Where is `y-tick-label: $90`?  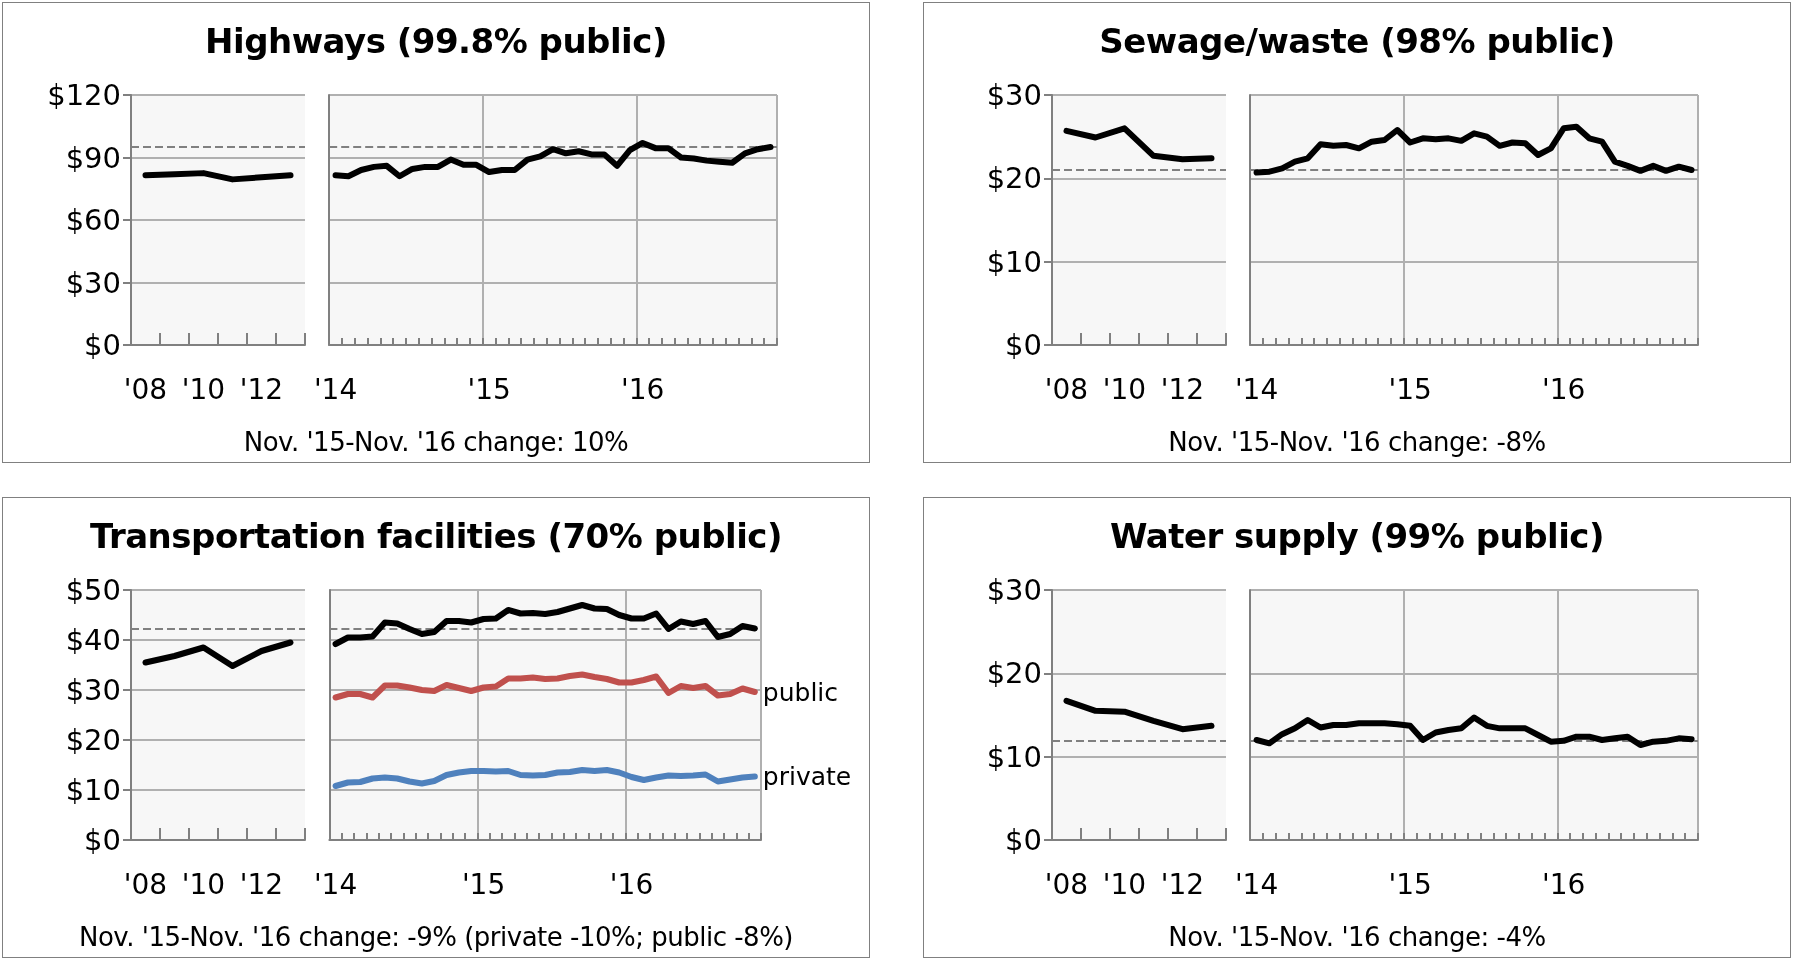 y-tick-label: $90 is located at coordinates (93, 157).